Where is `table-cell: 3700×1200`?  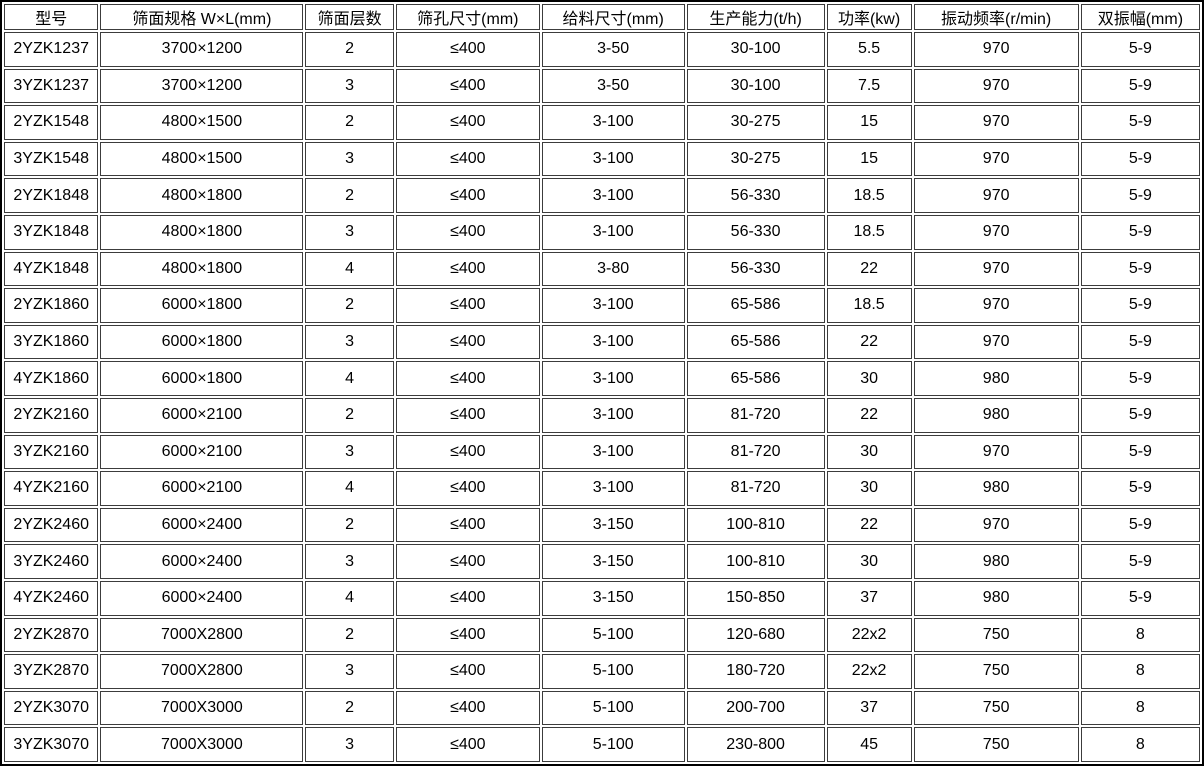 table-cell: 3700×1200 is located at coordinates (202, 86).